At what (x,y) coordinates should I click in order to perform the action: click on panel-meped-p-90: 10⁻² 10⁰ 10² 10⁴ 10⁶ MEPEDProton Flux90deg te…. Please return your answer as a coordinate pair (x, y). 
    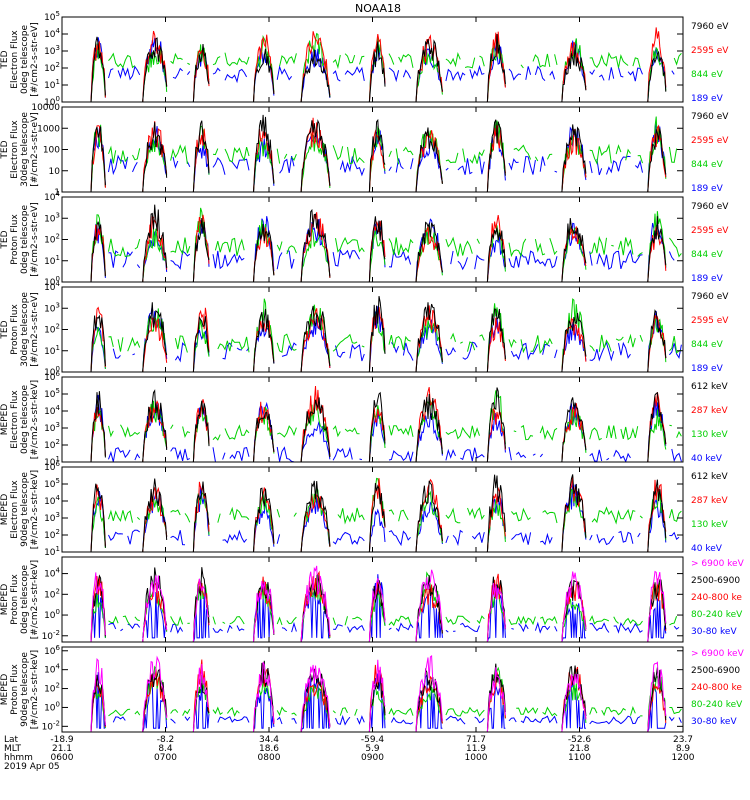
    Looking at the image, I should click on (372, 688).